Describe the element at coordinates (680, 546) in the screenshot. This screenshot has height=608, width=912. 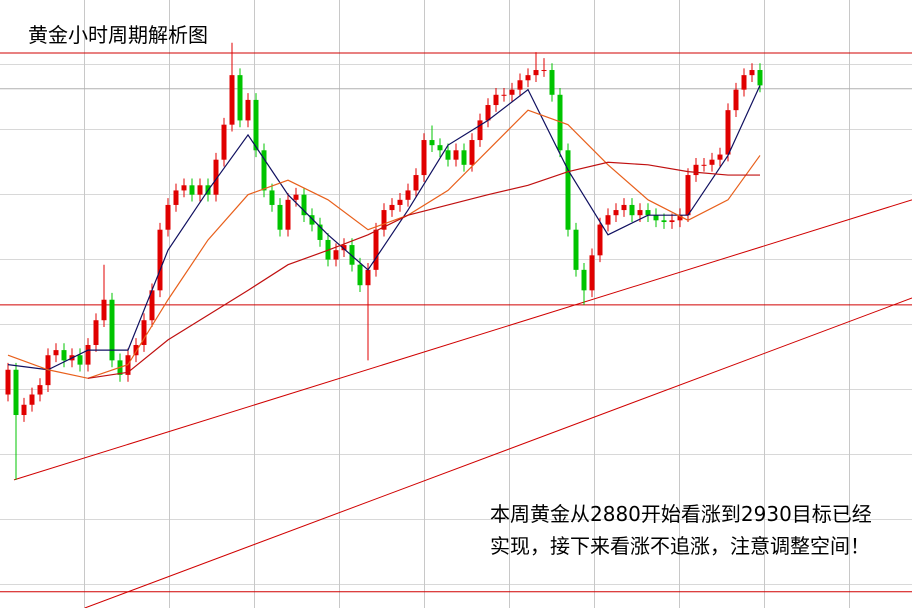
I see `annotation: 实现，接下来看涨不追涨，注意调整空间！` at that location.